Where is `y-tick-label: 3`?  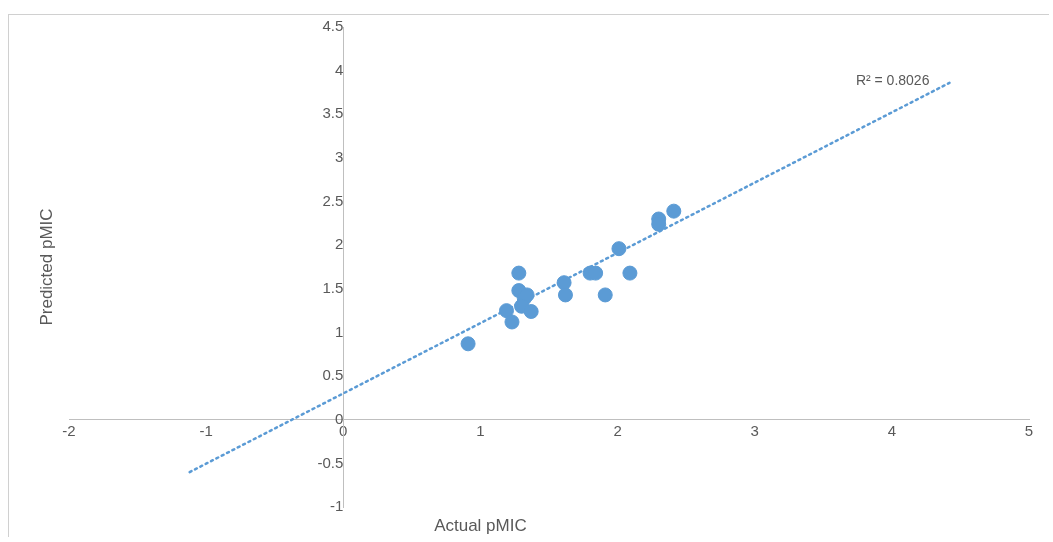
y-tick-label: 3 is located at coordinates (339, 157).